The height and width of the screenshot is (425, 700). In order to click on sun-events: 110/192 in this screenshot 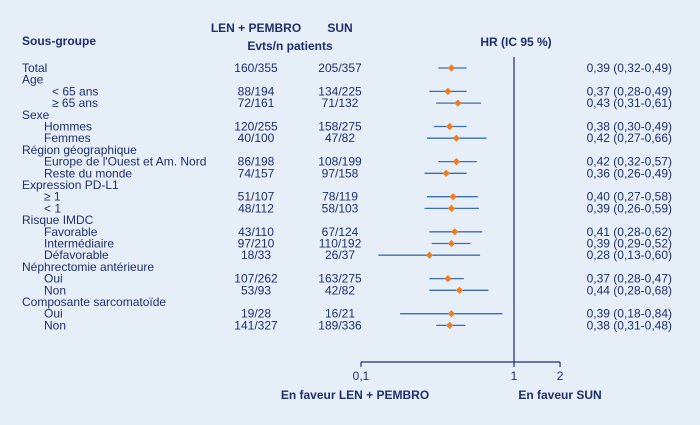, I will do `click(340, 244)`.